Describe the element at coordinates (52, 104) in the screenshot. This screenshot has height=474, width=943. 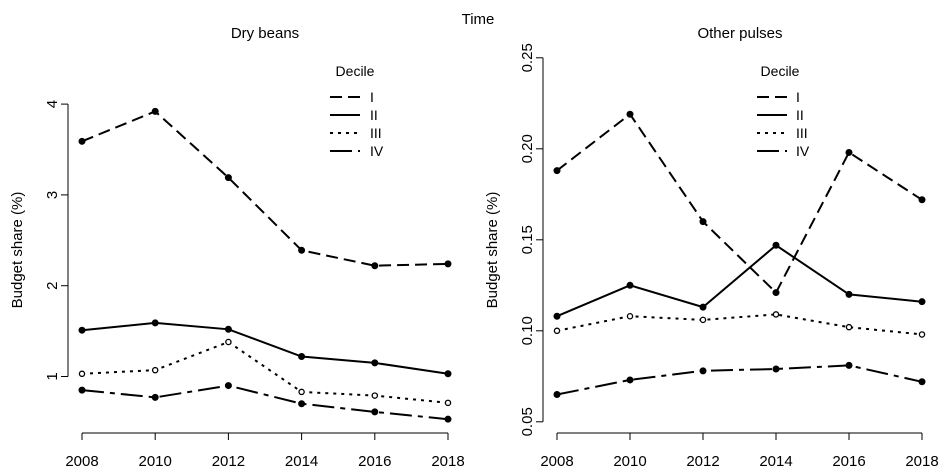
I see `y-tick-label: 4` at that location.